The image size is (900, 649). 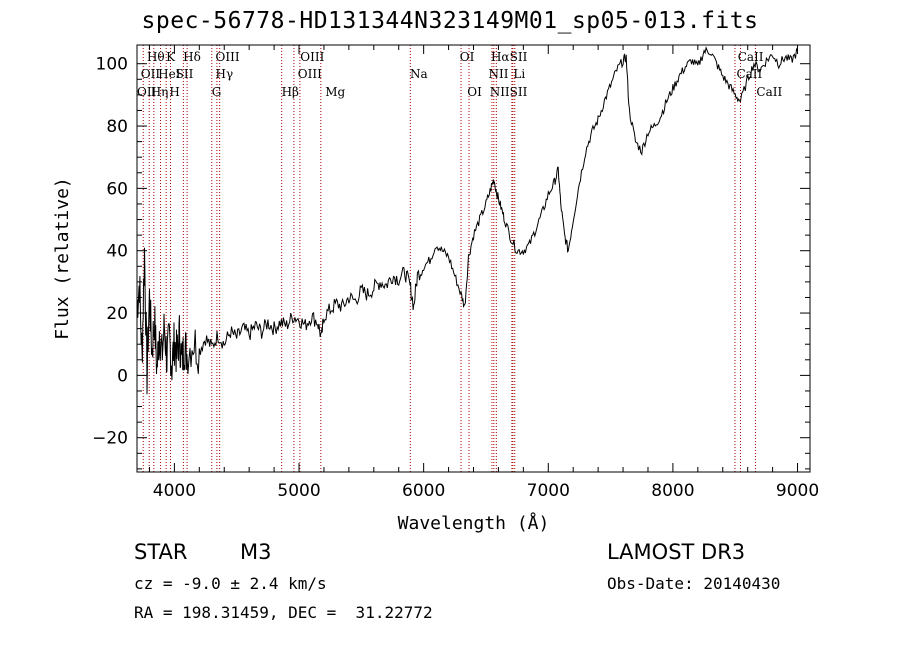 I want to click on line-label-g: G, so click(x=217, y=92).